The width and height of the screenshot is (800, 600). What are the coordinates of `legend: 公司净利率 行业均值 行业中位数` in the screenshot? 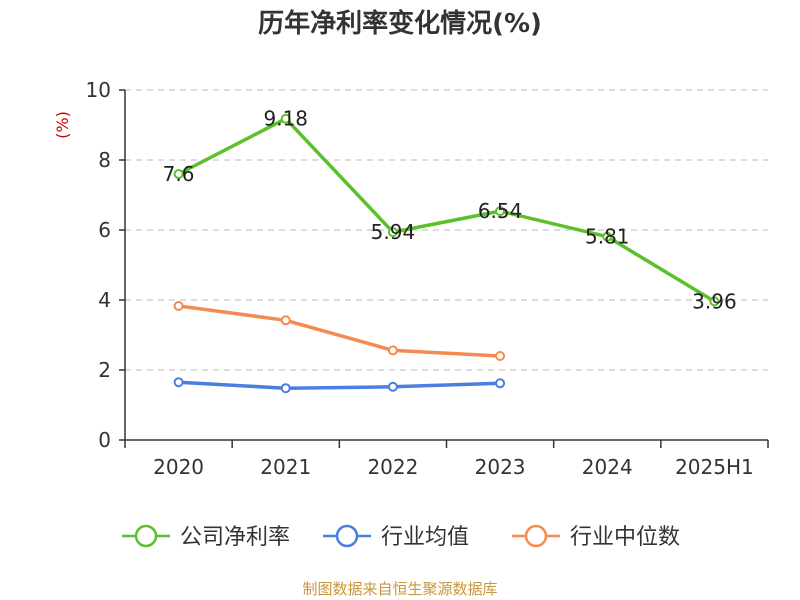 It's located at (401, 537).